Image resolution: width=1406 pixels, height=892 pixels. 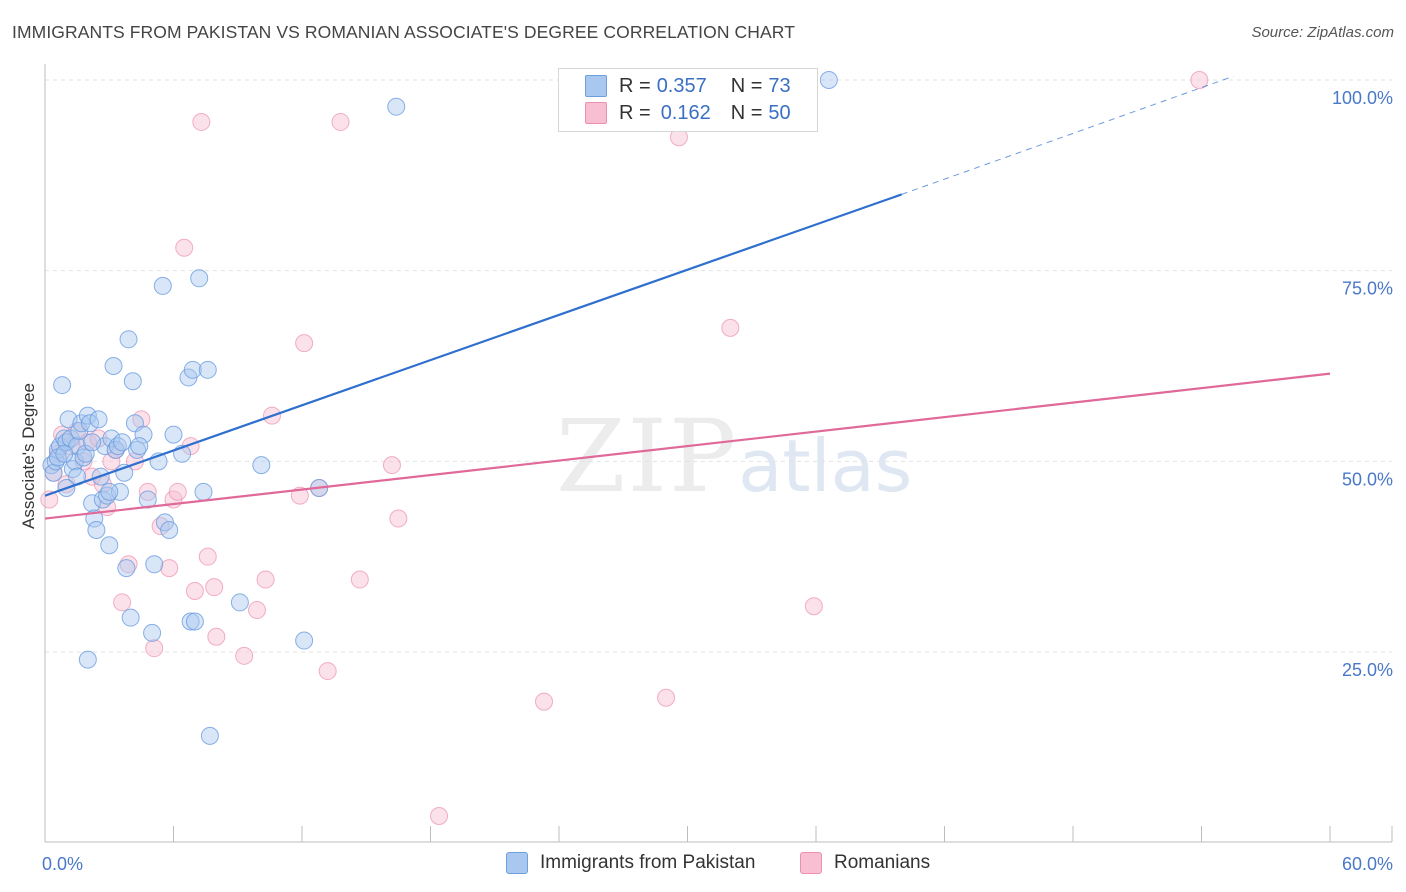 What do you see at coordinates (1067, 135) in the screenshot?
I see `trendline-pakistan-extension` at bounding box center [1067, 135].